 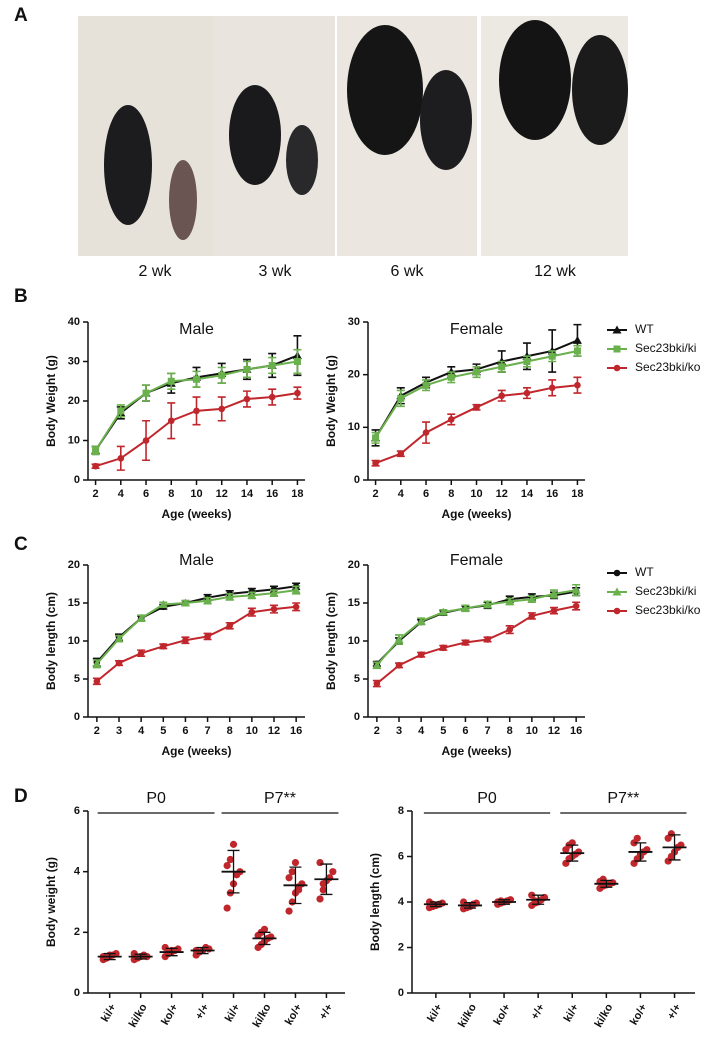 I want to click on x-tick-label: 4, so click(x=401, y=494).